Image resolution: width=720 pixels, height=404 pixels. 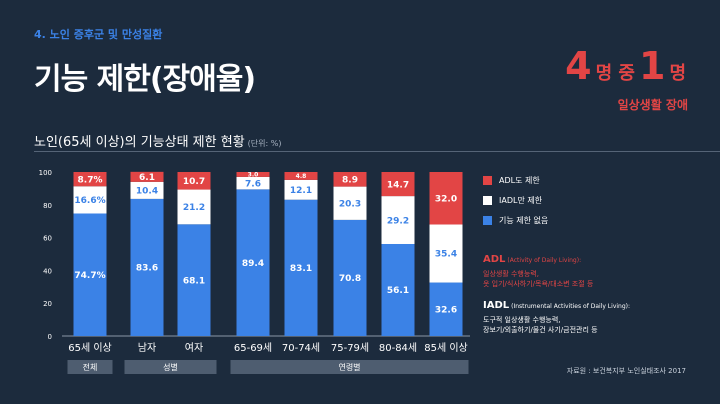 I want to click on legend-swatch-none, so click(x=487, y=220).